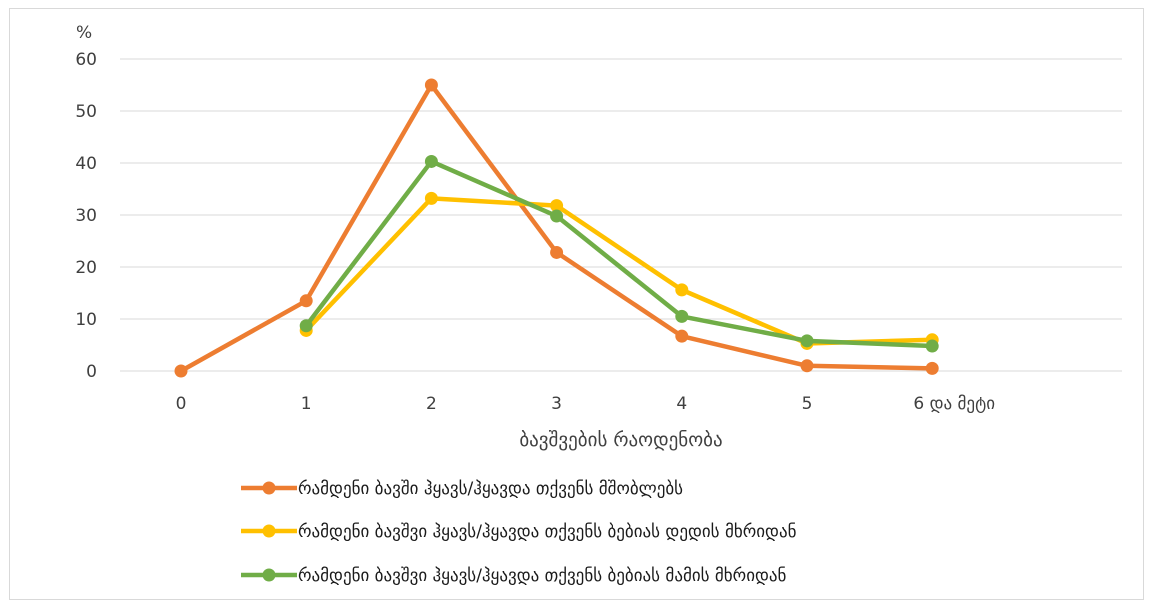 This screenshot has height=605, width=1154. Describe the element at coordinates (585, 404) in the screenshot. I see `x-axis-ticks: 0 1 2 3 4 5 6 და მეტი` at that location.